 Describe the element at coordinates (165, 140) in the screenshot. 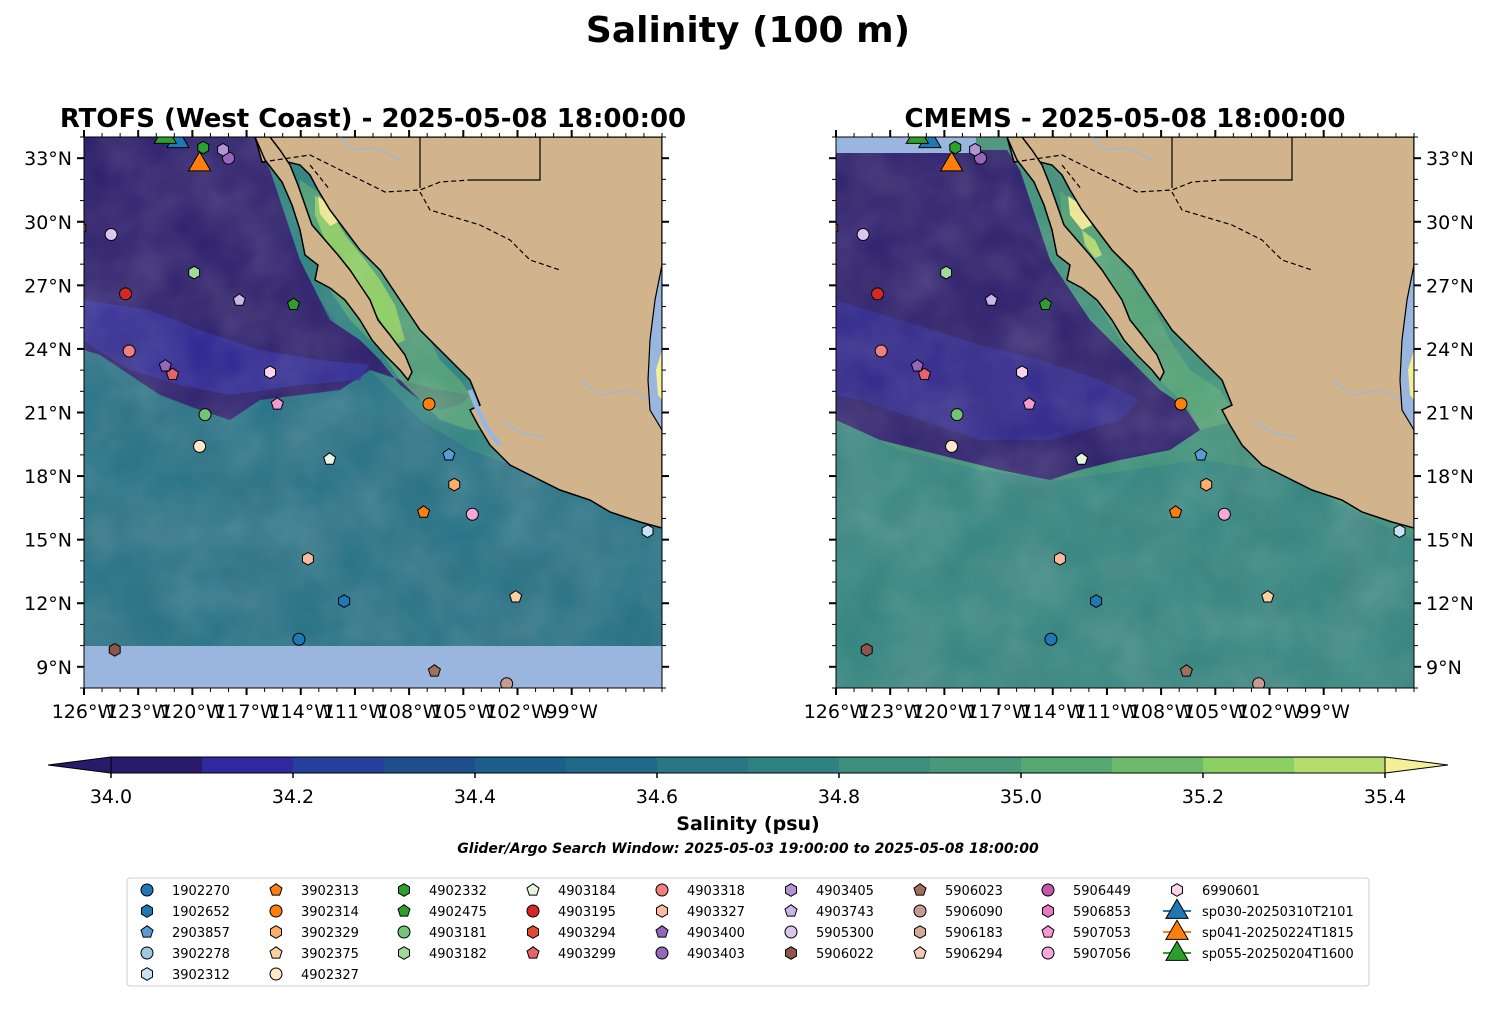

I see `marker-sp055-20250204T1600` at that location.